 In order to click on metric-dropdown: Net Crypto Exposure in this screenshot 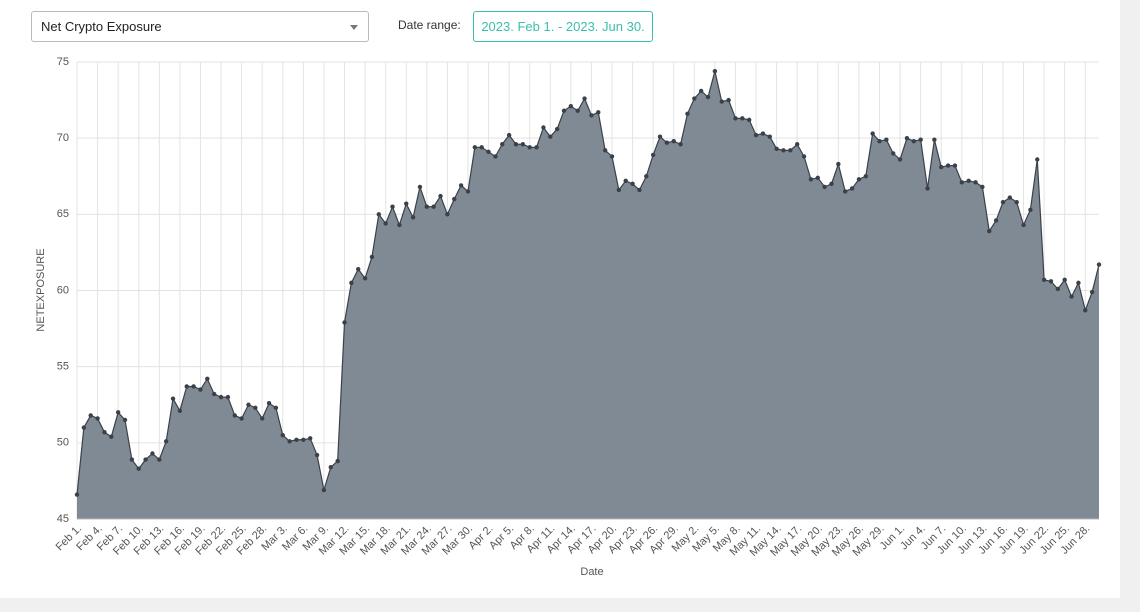, I will do `click(200, 26)`.